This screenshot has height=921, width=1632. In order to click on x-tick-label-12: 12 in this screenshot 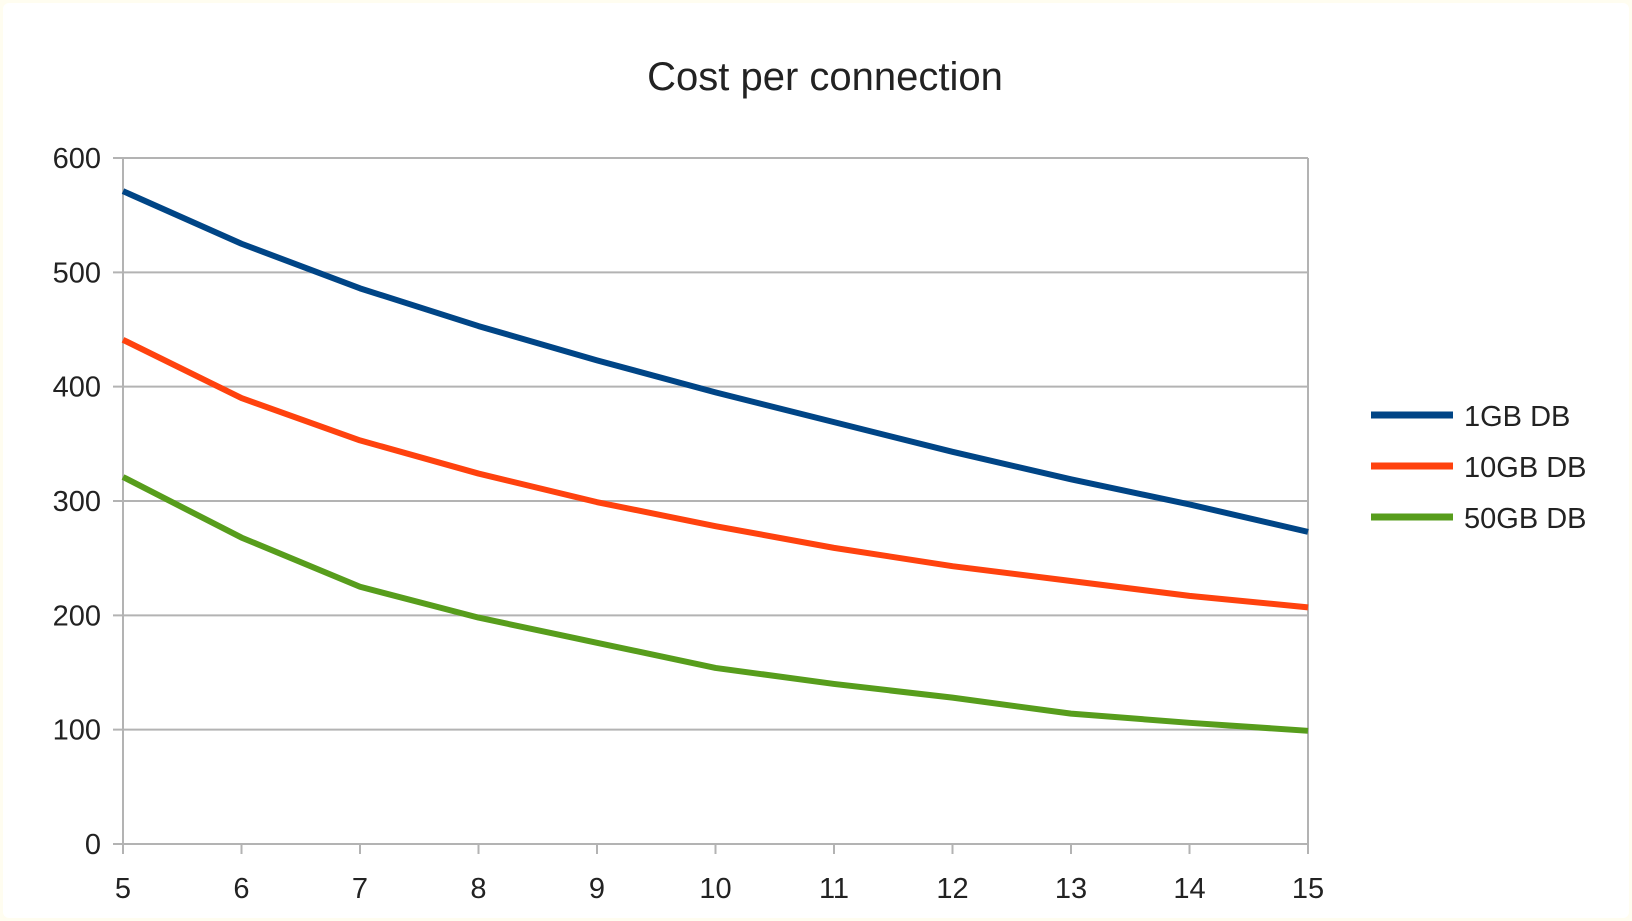, I will do `click(952, 889)`.